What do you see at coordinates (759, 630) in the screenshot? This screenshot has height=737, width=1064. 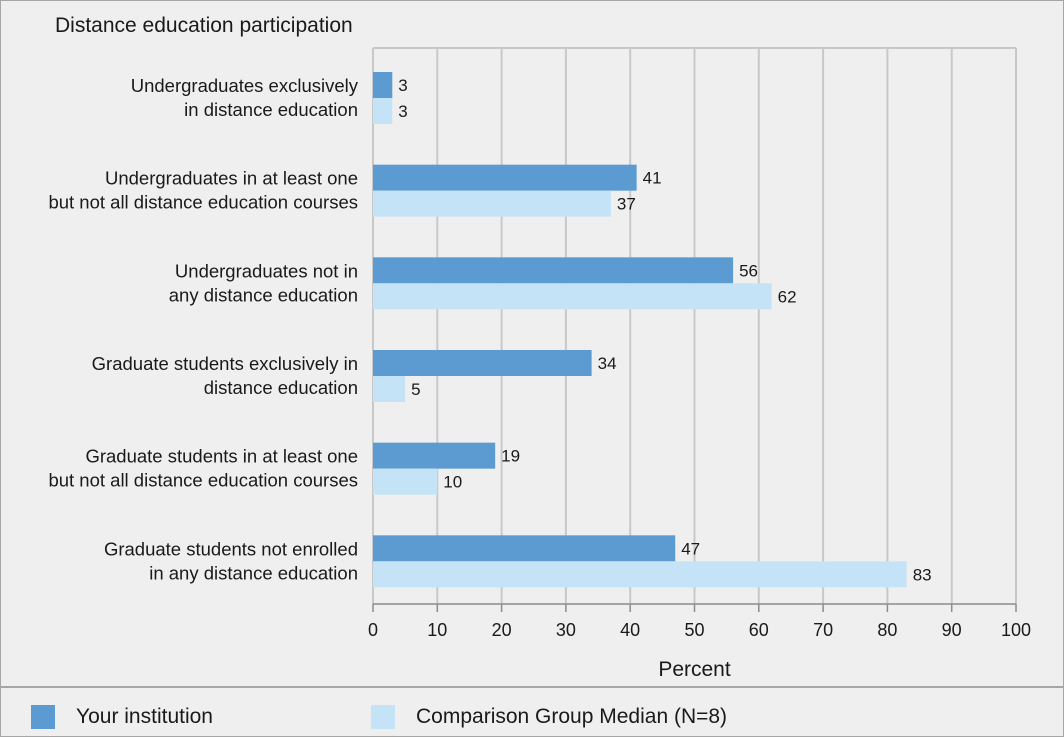 I see `x-tick-label-60: 60` at bounding box center [759, 630].